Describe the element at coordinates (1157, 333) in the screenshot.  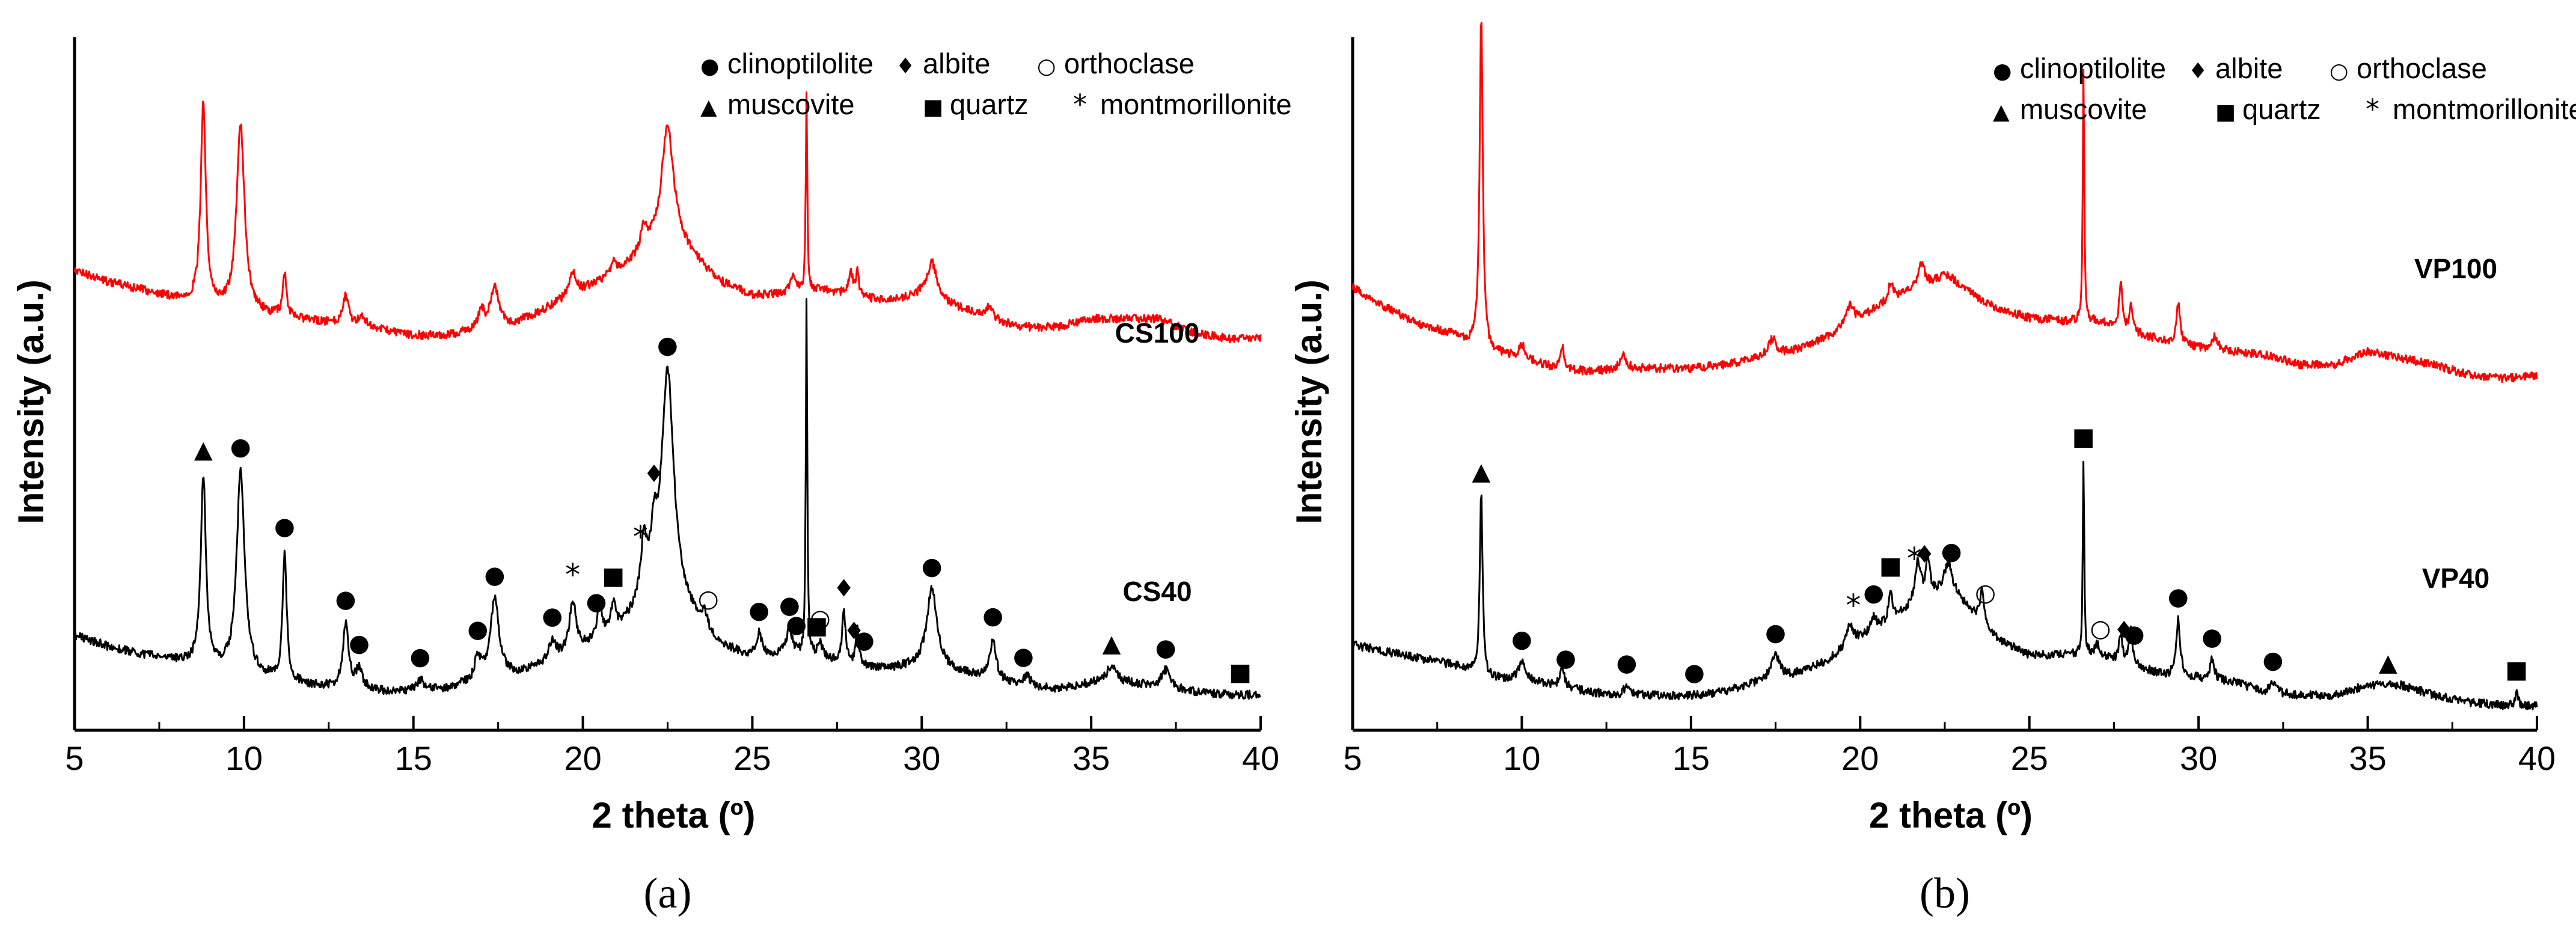
I see `series-label-cs100: CS100` at that location.